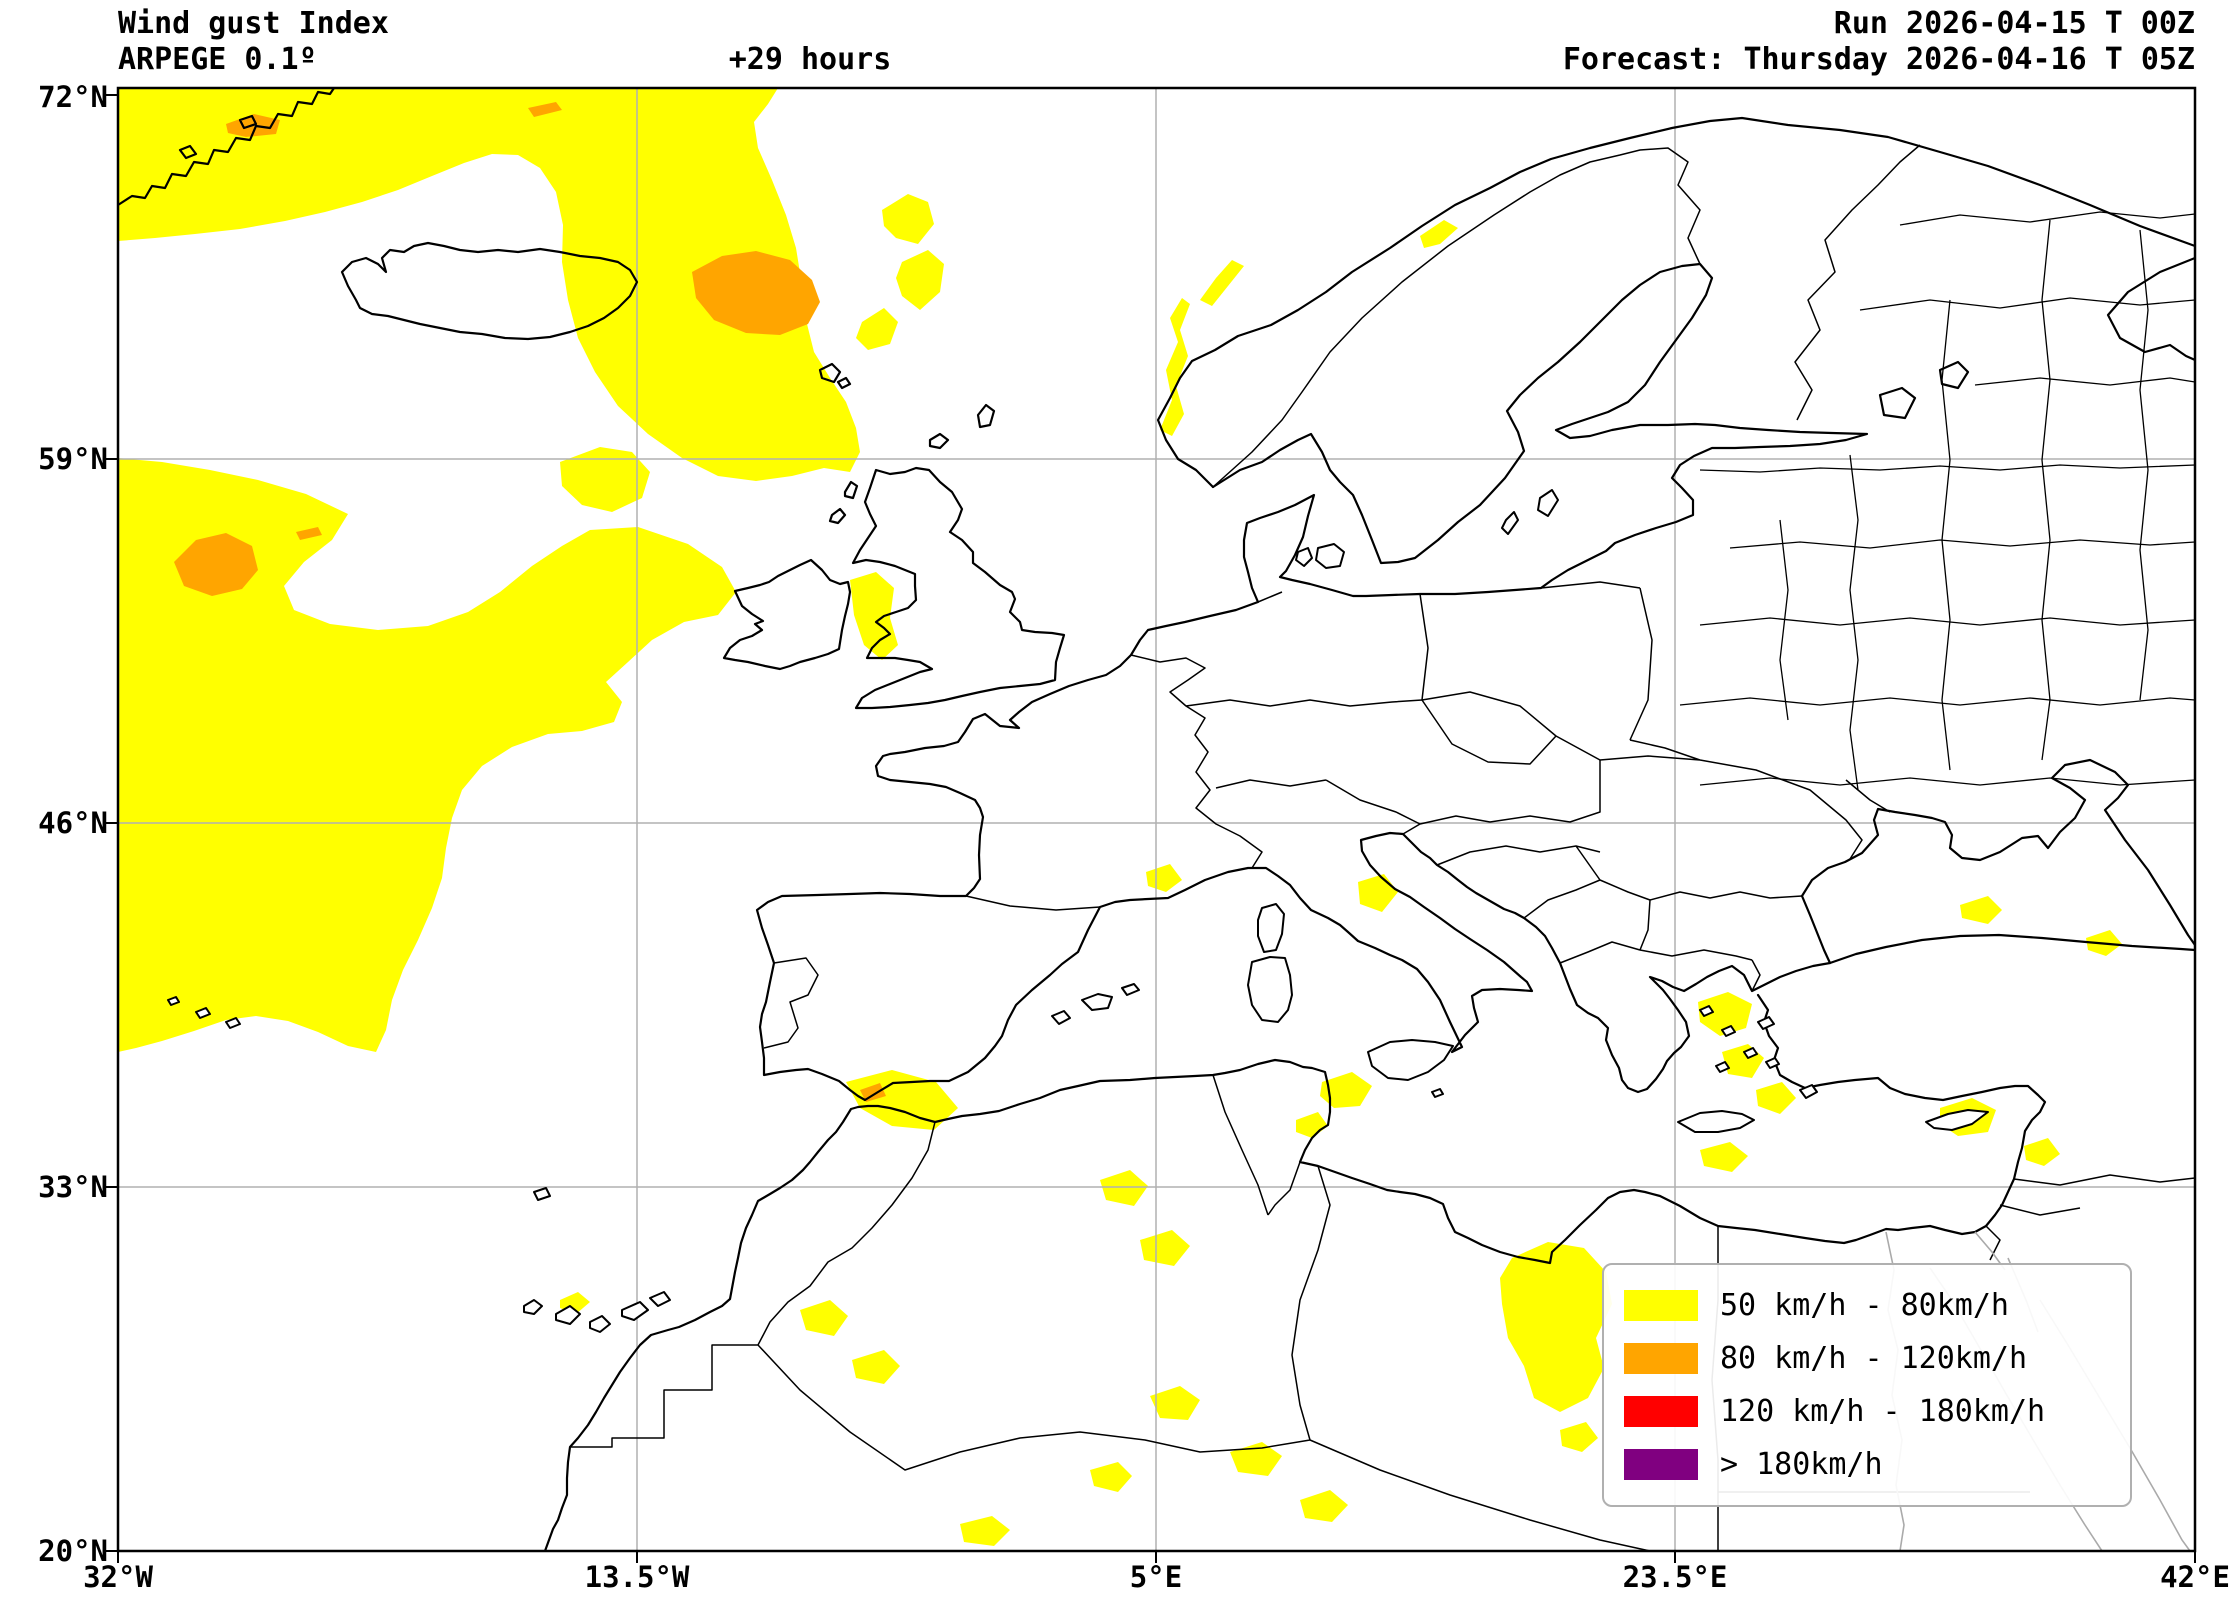 Image resolution: width=2233 pixels, height=1604 pixels. Describe the element at coordinates (253, 23) in the screenshot. I see `page-title: Wind gust Index` at that location.